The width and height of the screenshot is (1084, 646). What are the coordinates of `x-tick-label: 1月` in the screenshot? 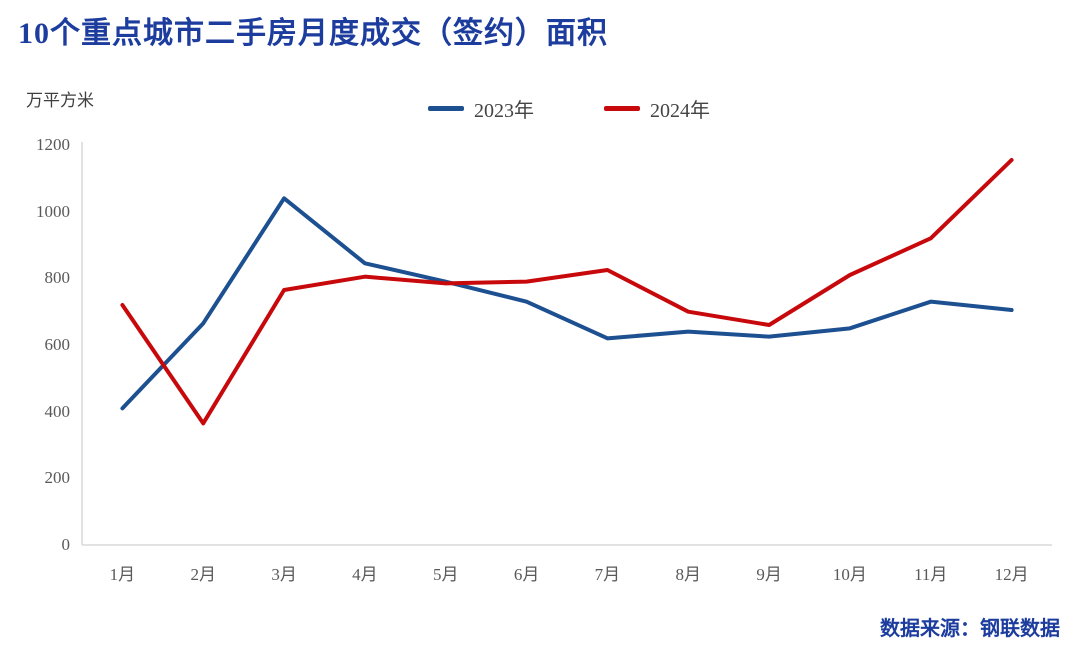 It's located at (122, 574).